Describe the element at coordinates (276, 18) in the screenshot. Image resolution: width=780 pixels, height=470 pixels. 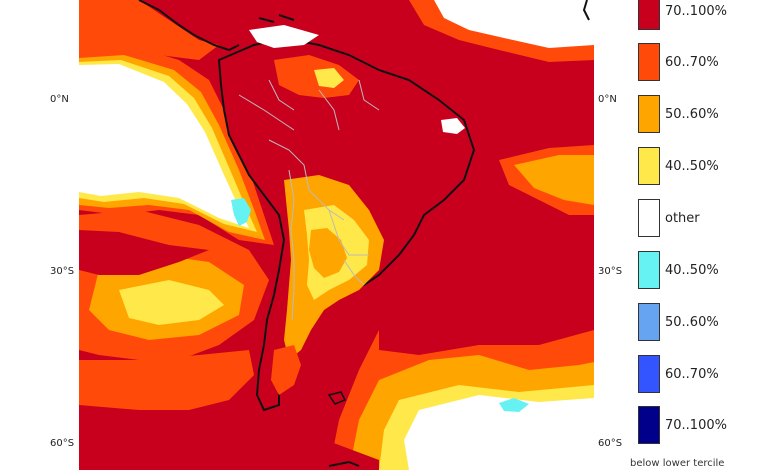
I see `caribbean-islands` at that location.